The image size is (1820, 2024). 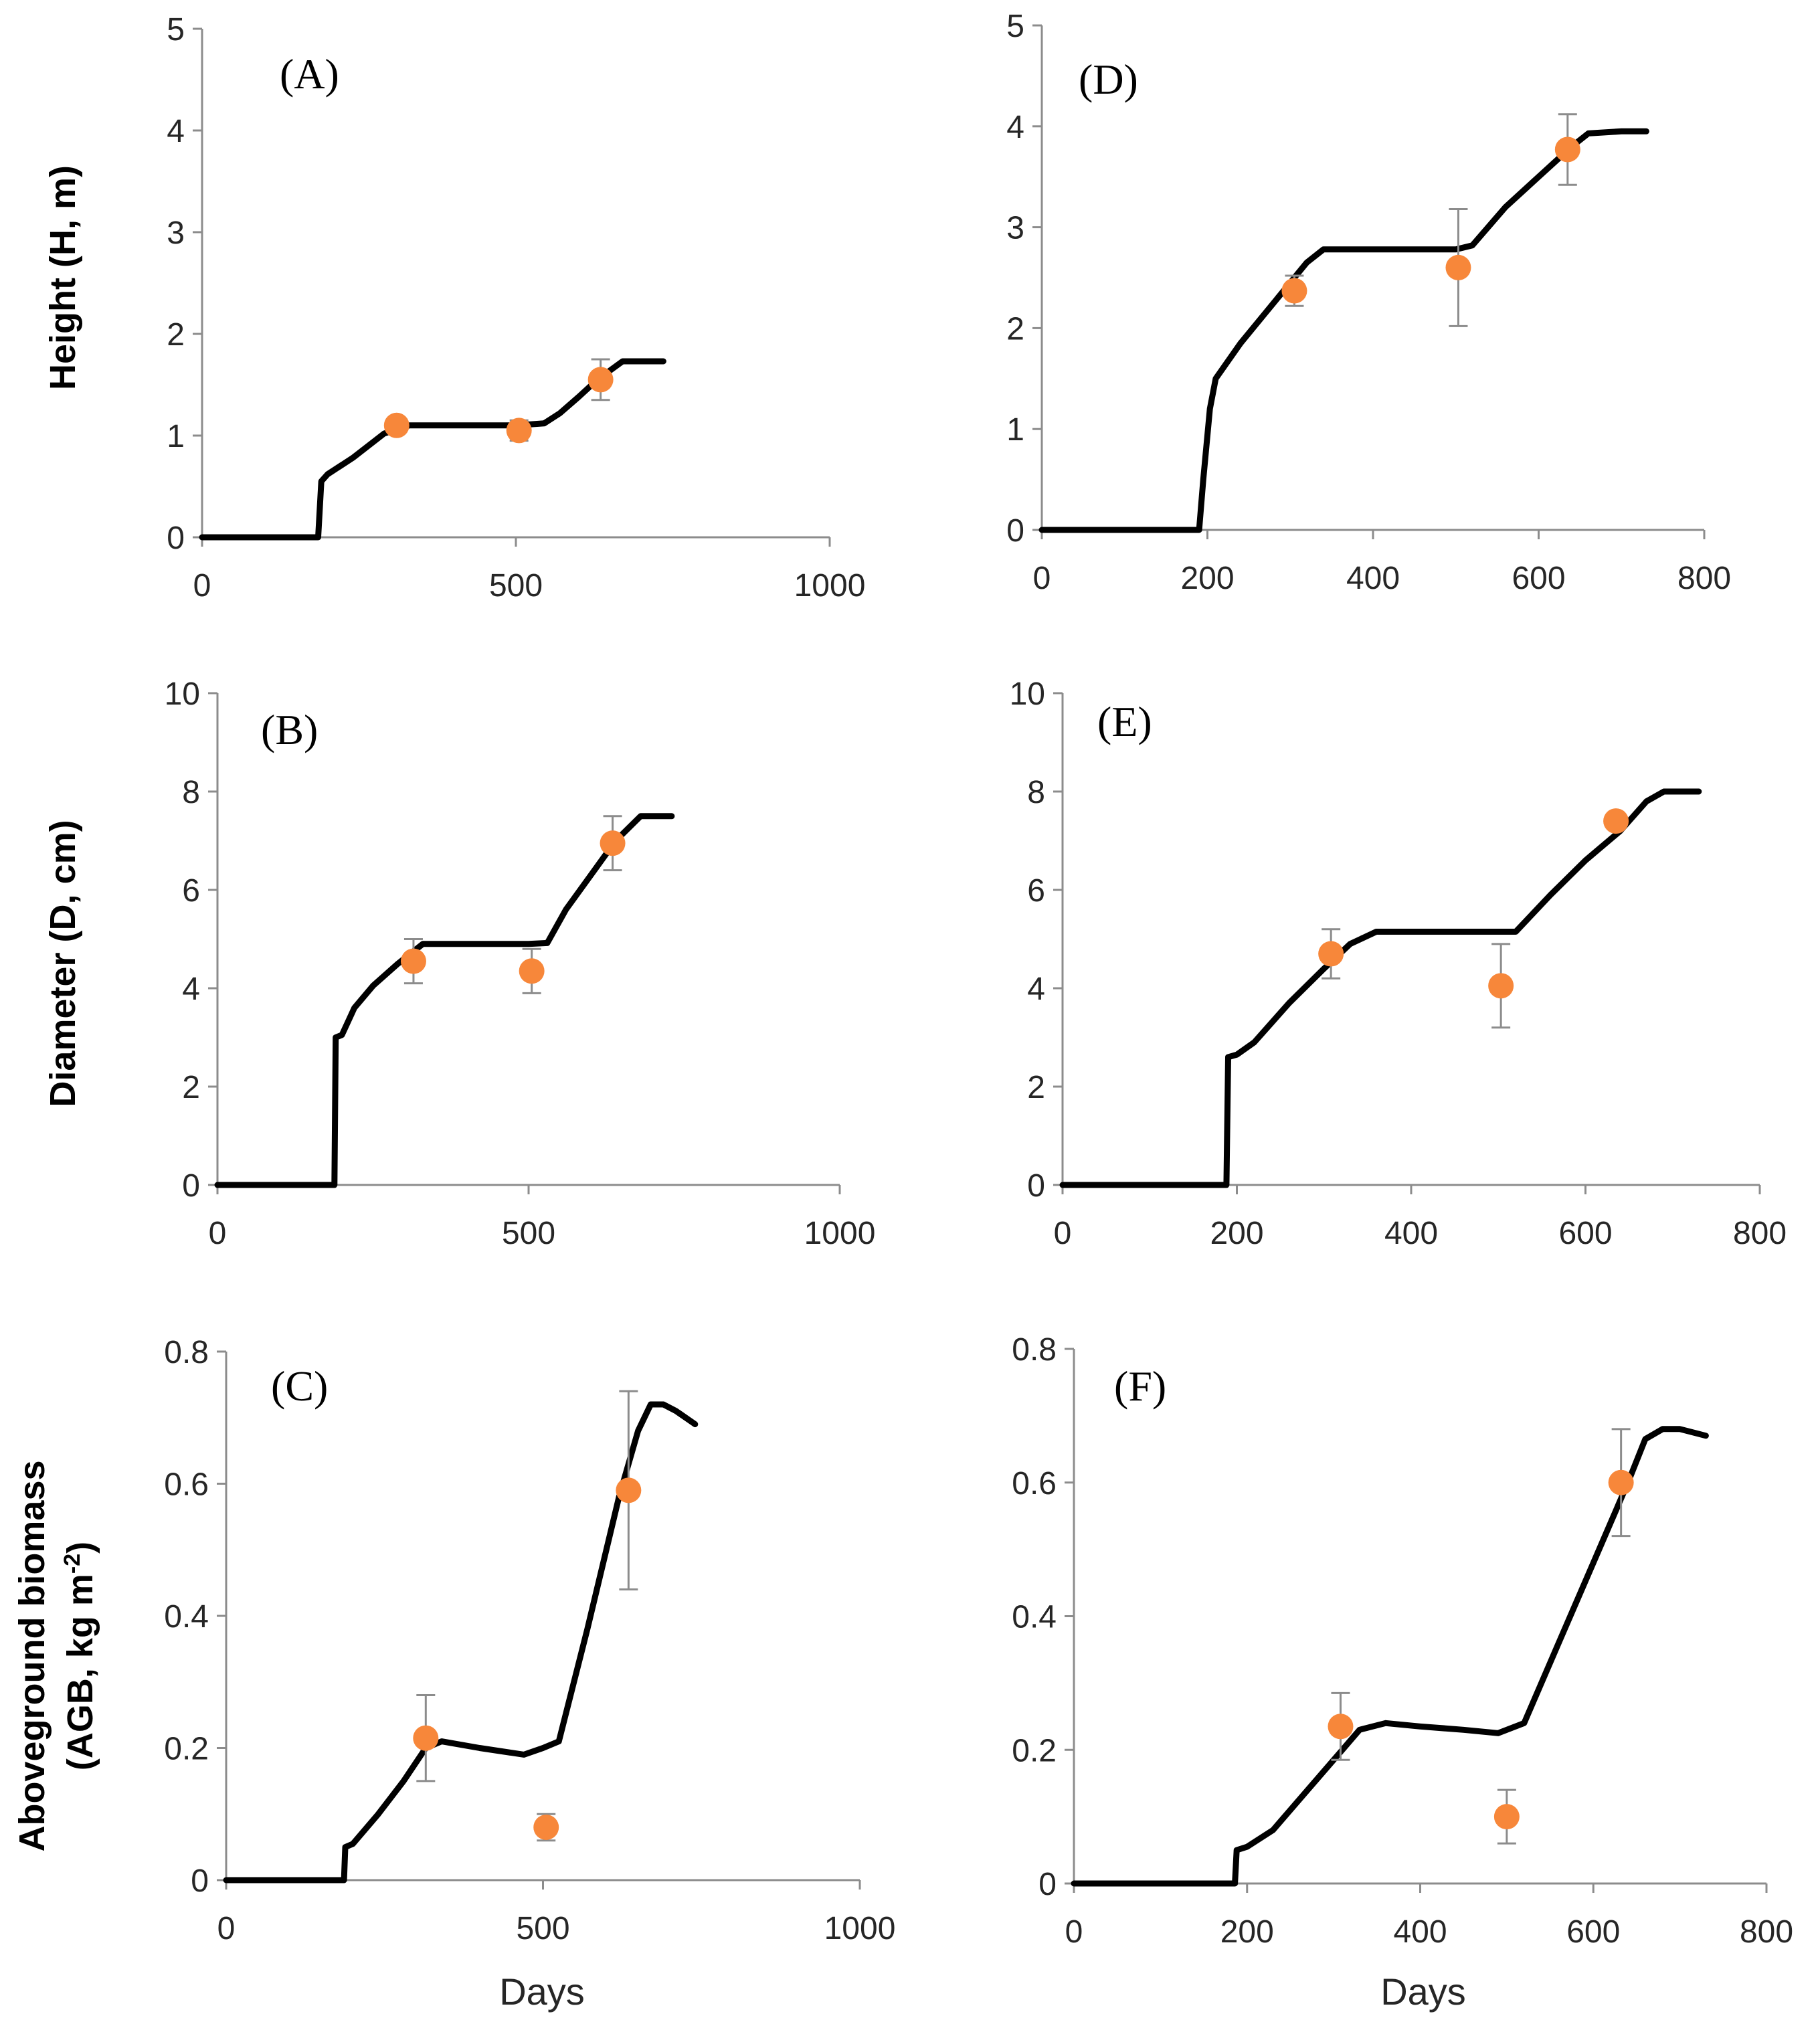 I want to click on x-axis-label-right: Days, so click(x=1423, y=1992).